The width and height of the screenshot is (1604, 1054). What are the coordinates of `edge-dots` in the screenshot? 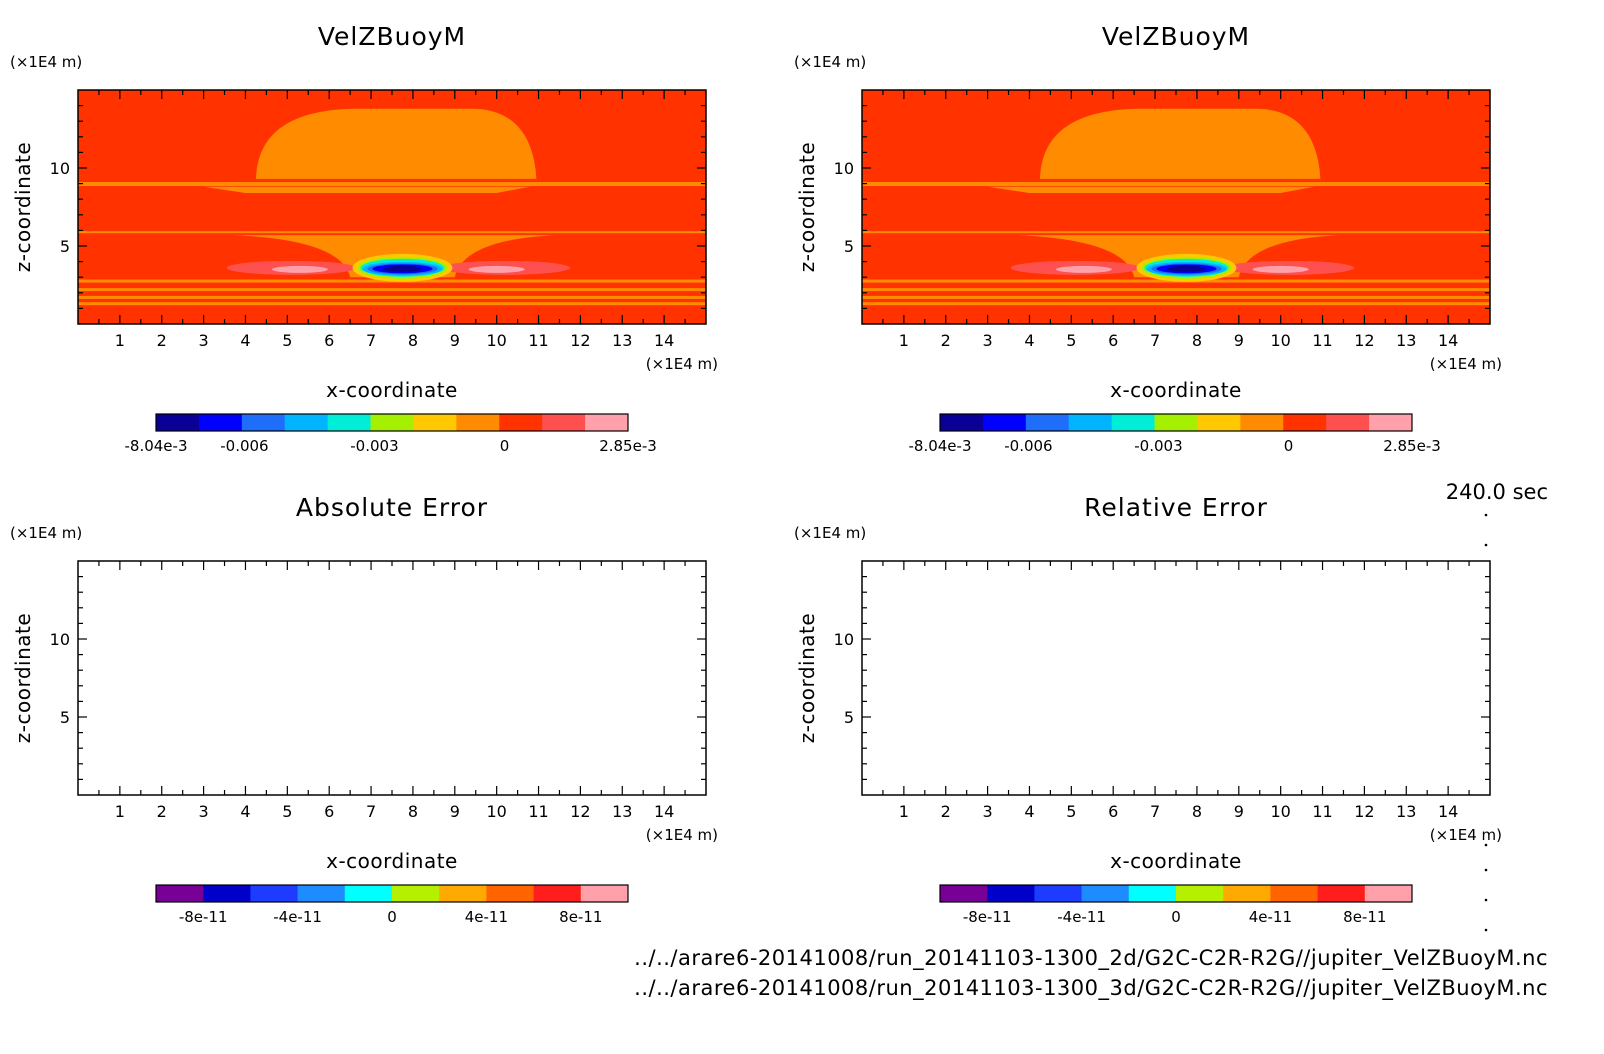 It's located at (1486, 722).